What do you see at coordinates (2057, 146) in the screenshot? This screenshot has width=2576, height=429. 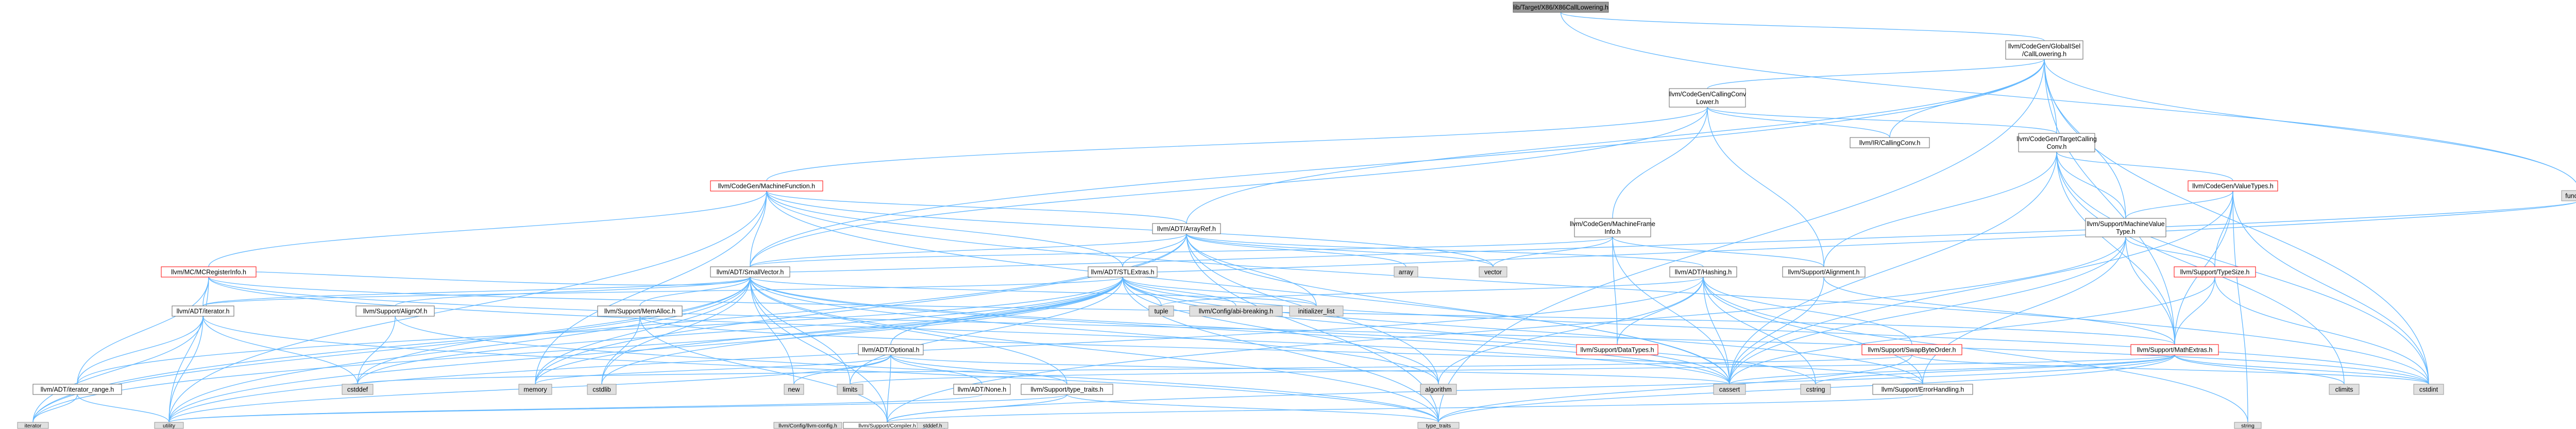 I see `svg-text: Conv.h` at bounding box center [2057, 146].